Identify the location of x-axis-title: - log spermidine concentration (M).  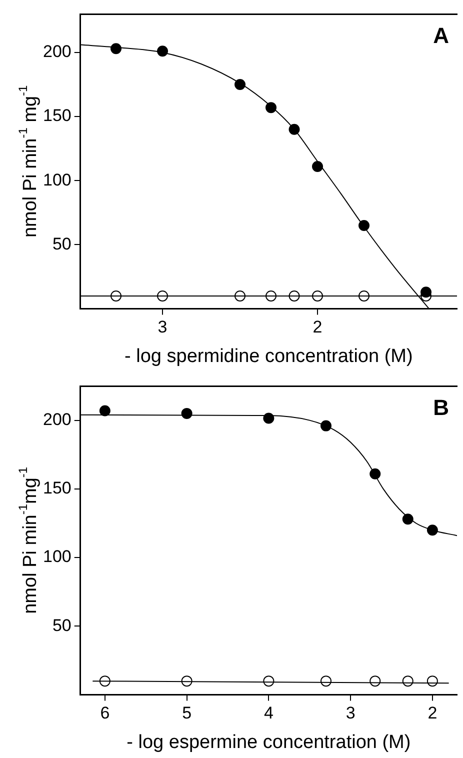
(268, 356).